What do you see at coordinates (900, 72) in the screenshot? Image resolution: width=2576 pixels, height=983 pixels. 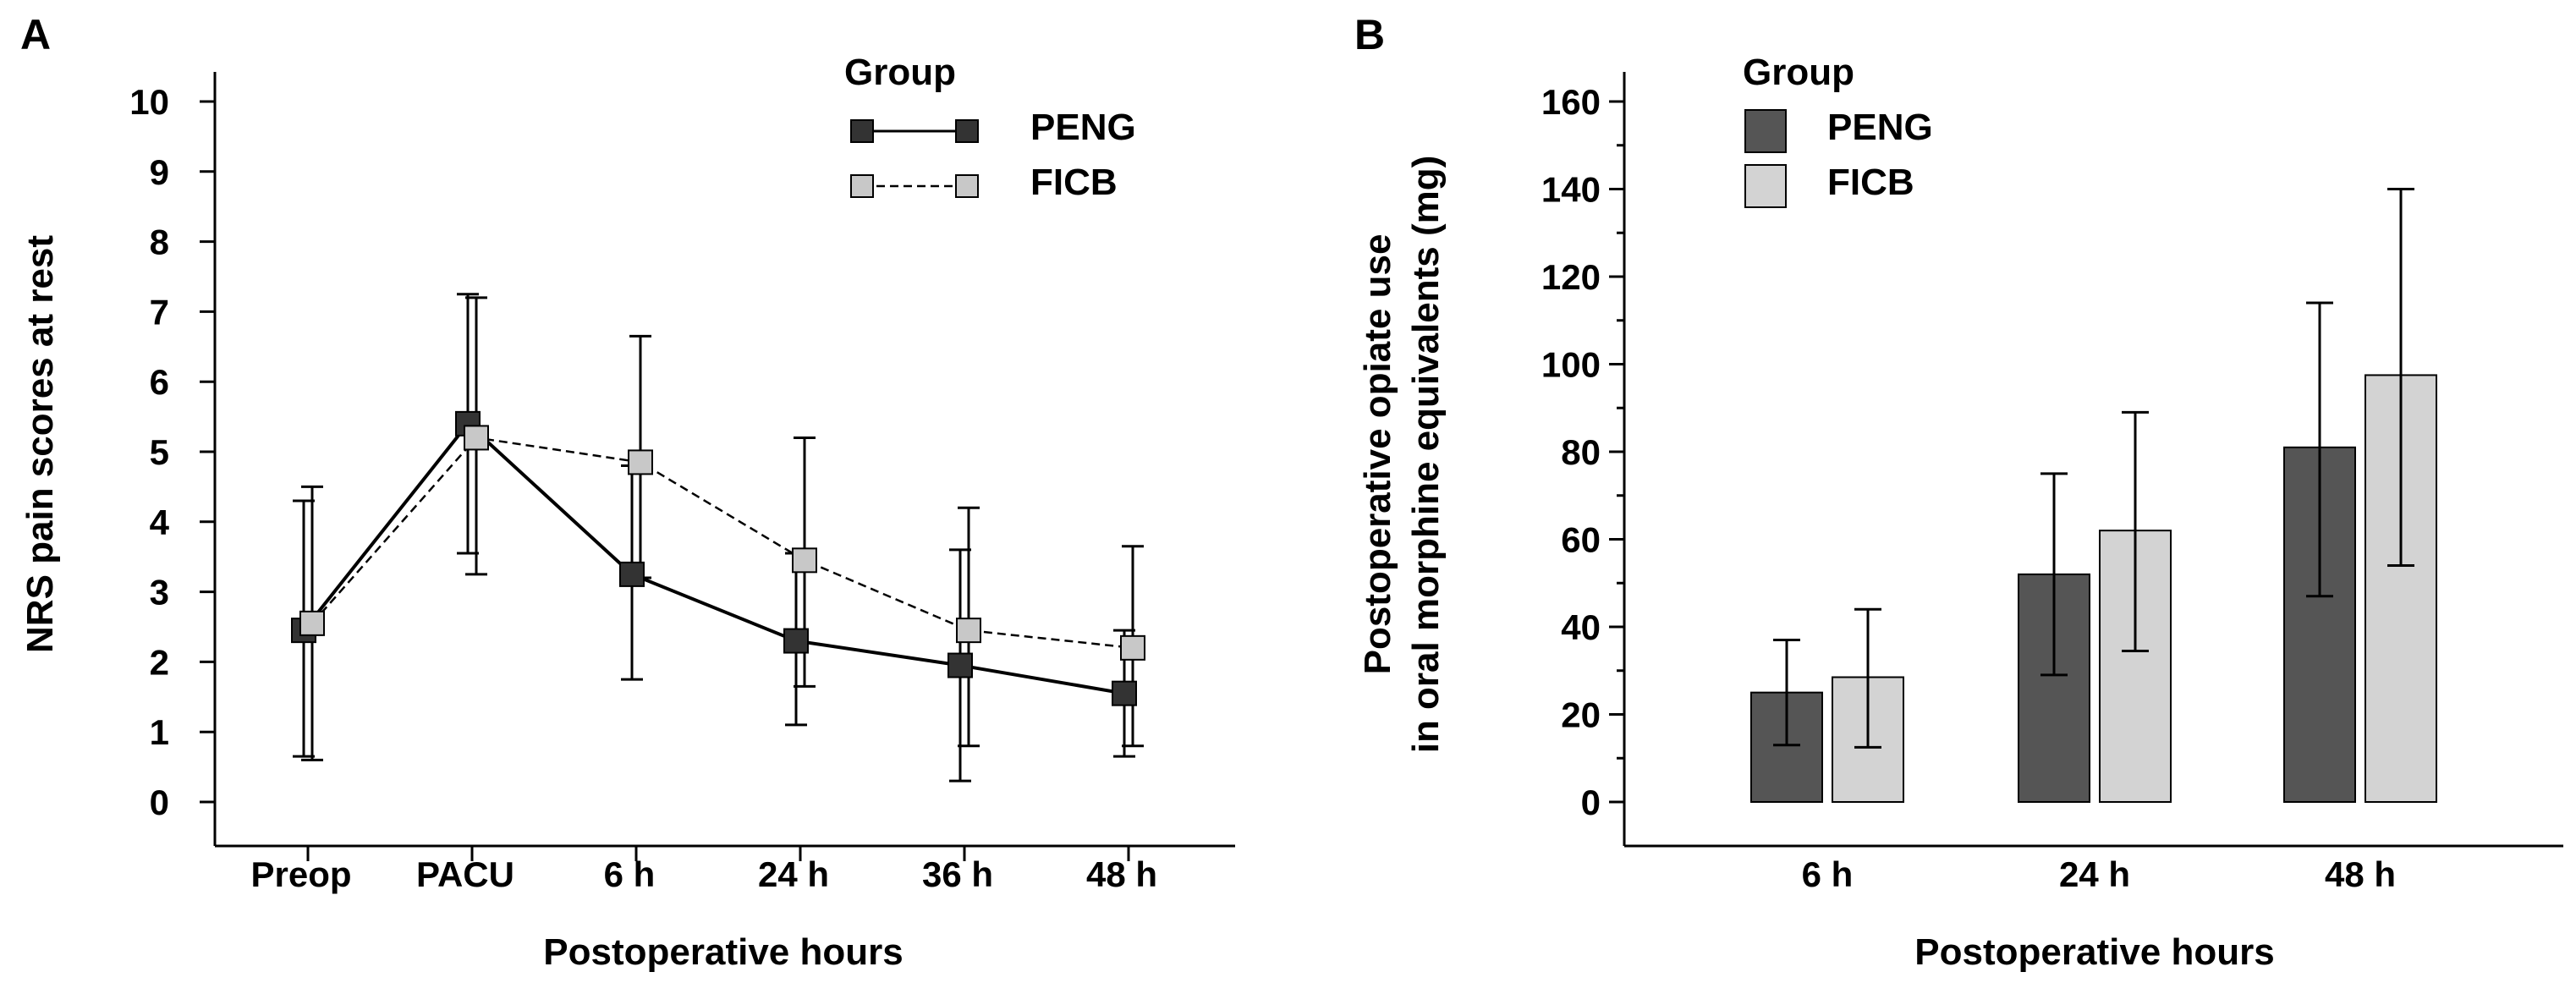 I see `panel-a-legend-title: Group` at bounding box center [900, 72].